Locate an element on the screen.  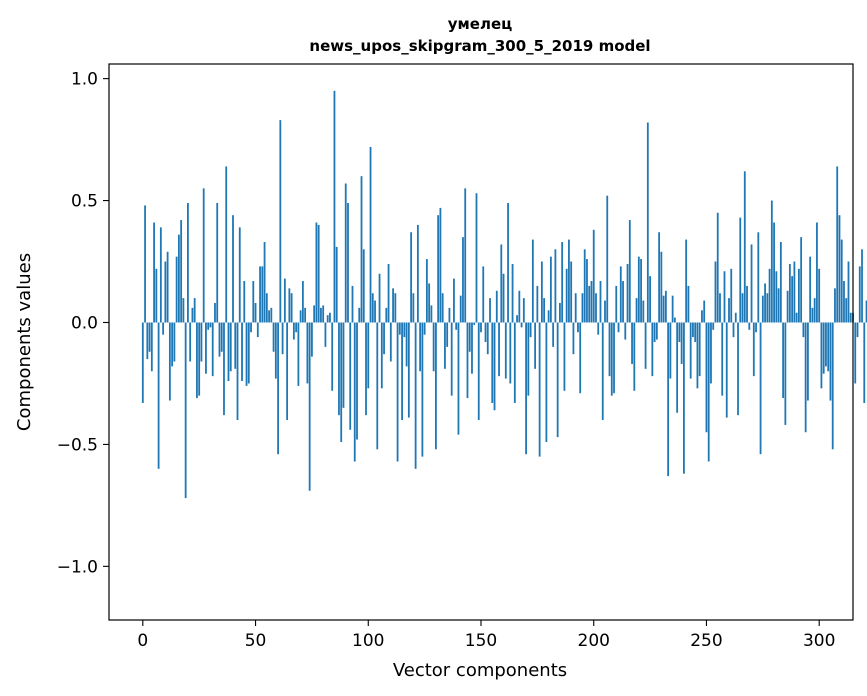
x-tick-label: 100 is located at coordinates (368, 641).